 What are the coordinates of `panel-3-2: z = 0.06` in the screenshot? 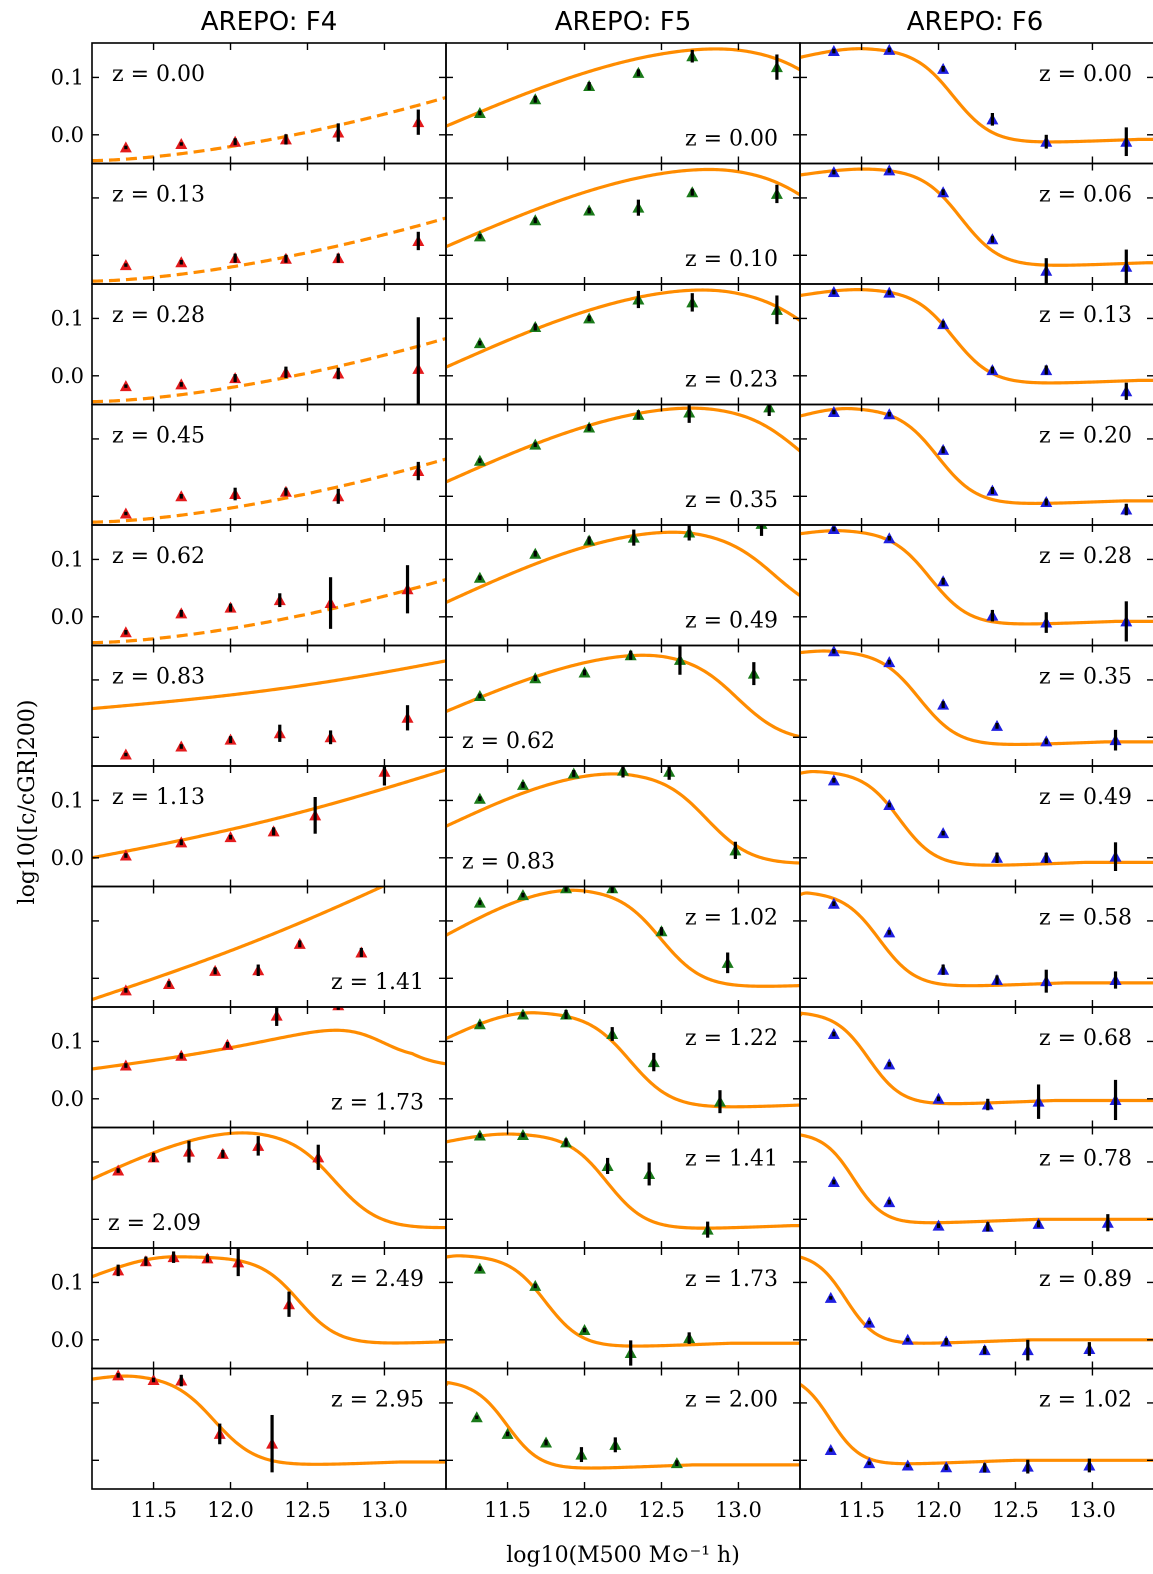 It's located at (976, 223).